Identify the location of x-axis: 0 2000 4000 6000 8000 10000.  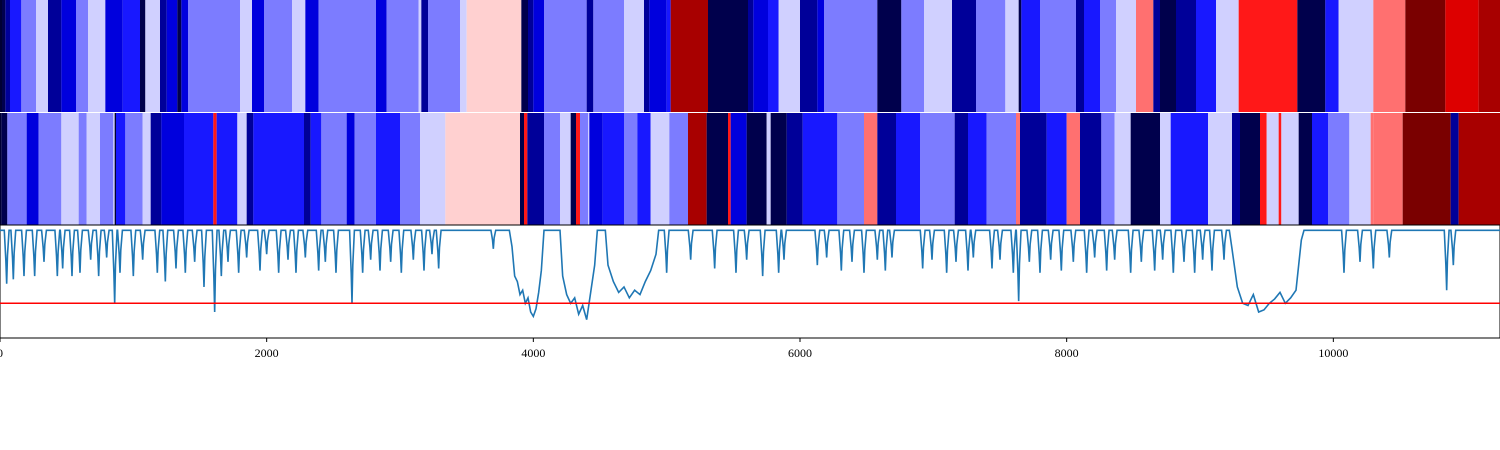
(750, 348).